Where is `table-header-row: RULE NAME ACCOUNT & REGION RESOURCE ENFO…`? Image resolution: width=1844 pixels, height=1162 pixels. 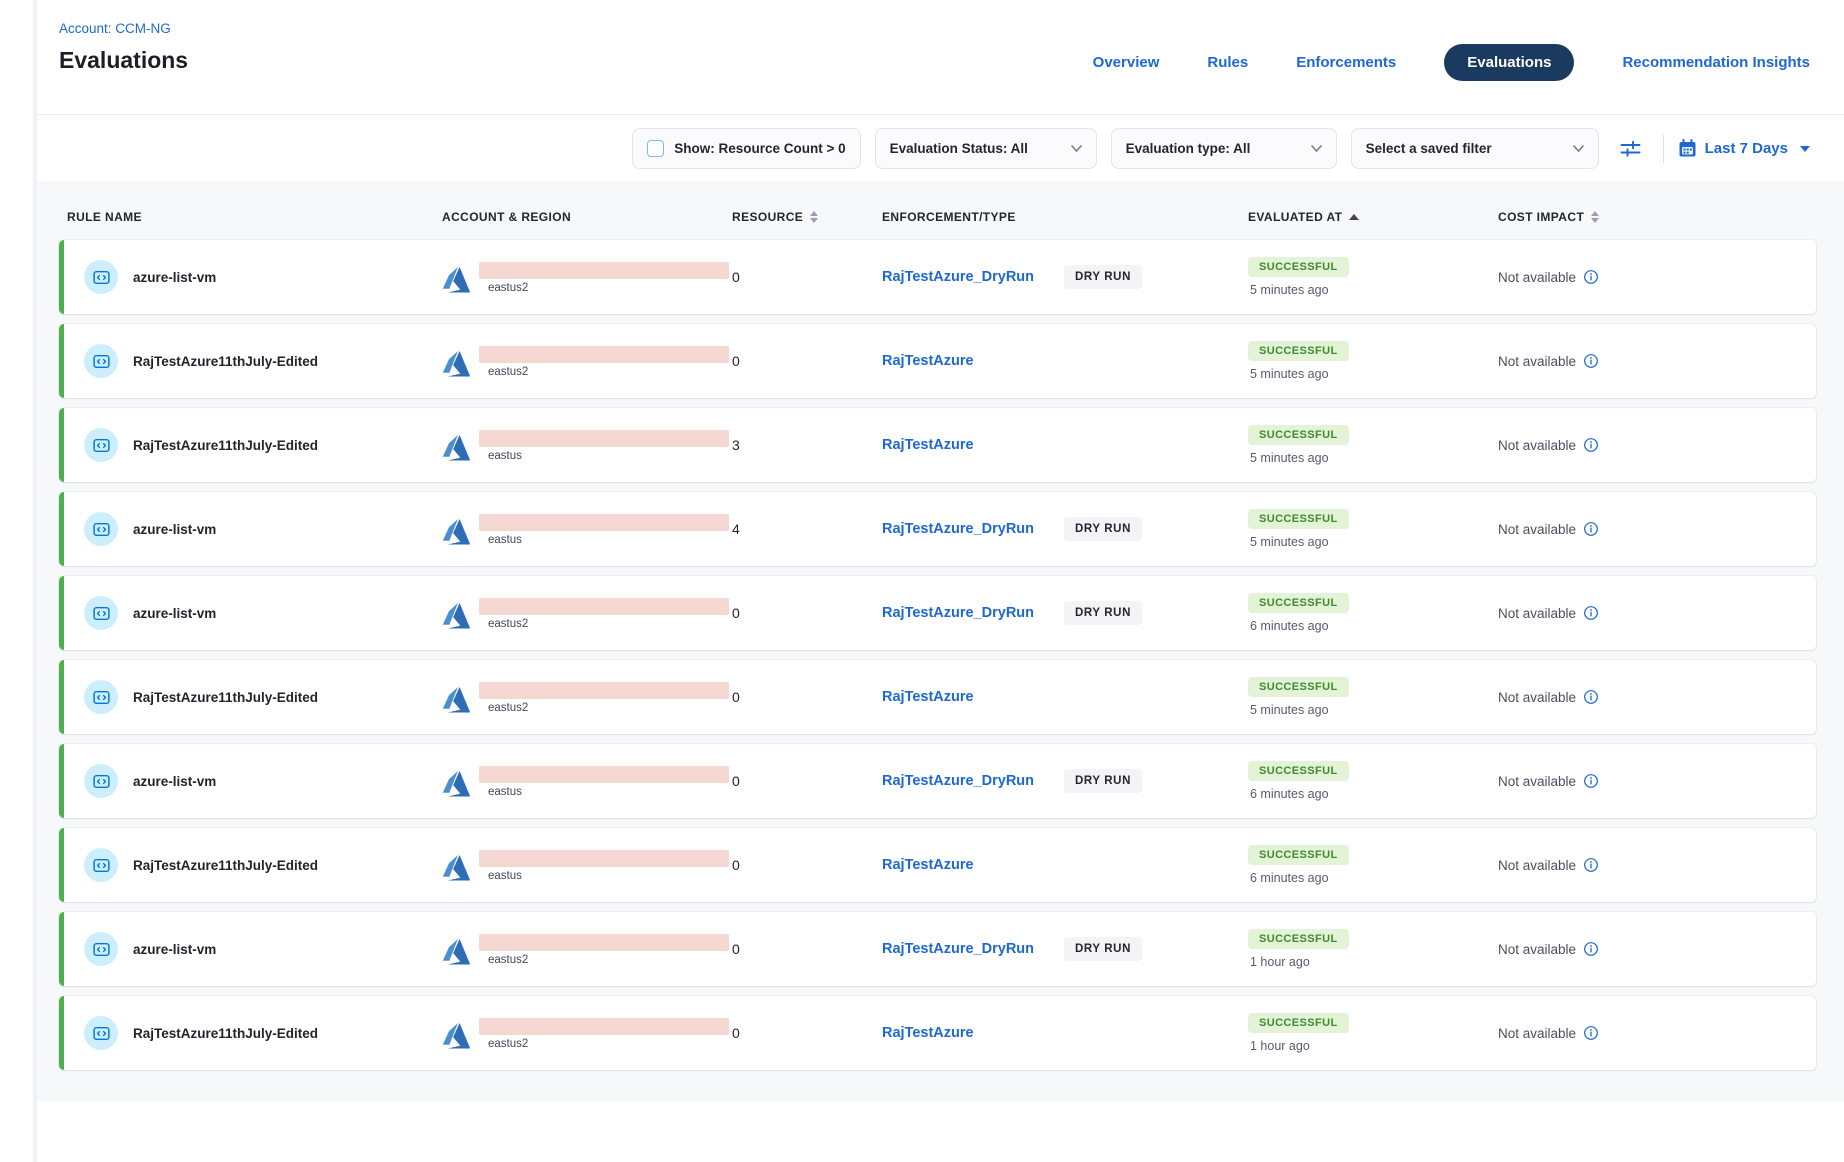
table-header-row: RULE NAME ACCOUNT & REGION RESOURCE ENFO… is located at coordinates (937, 218).